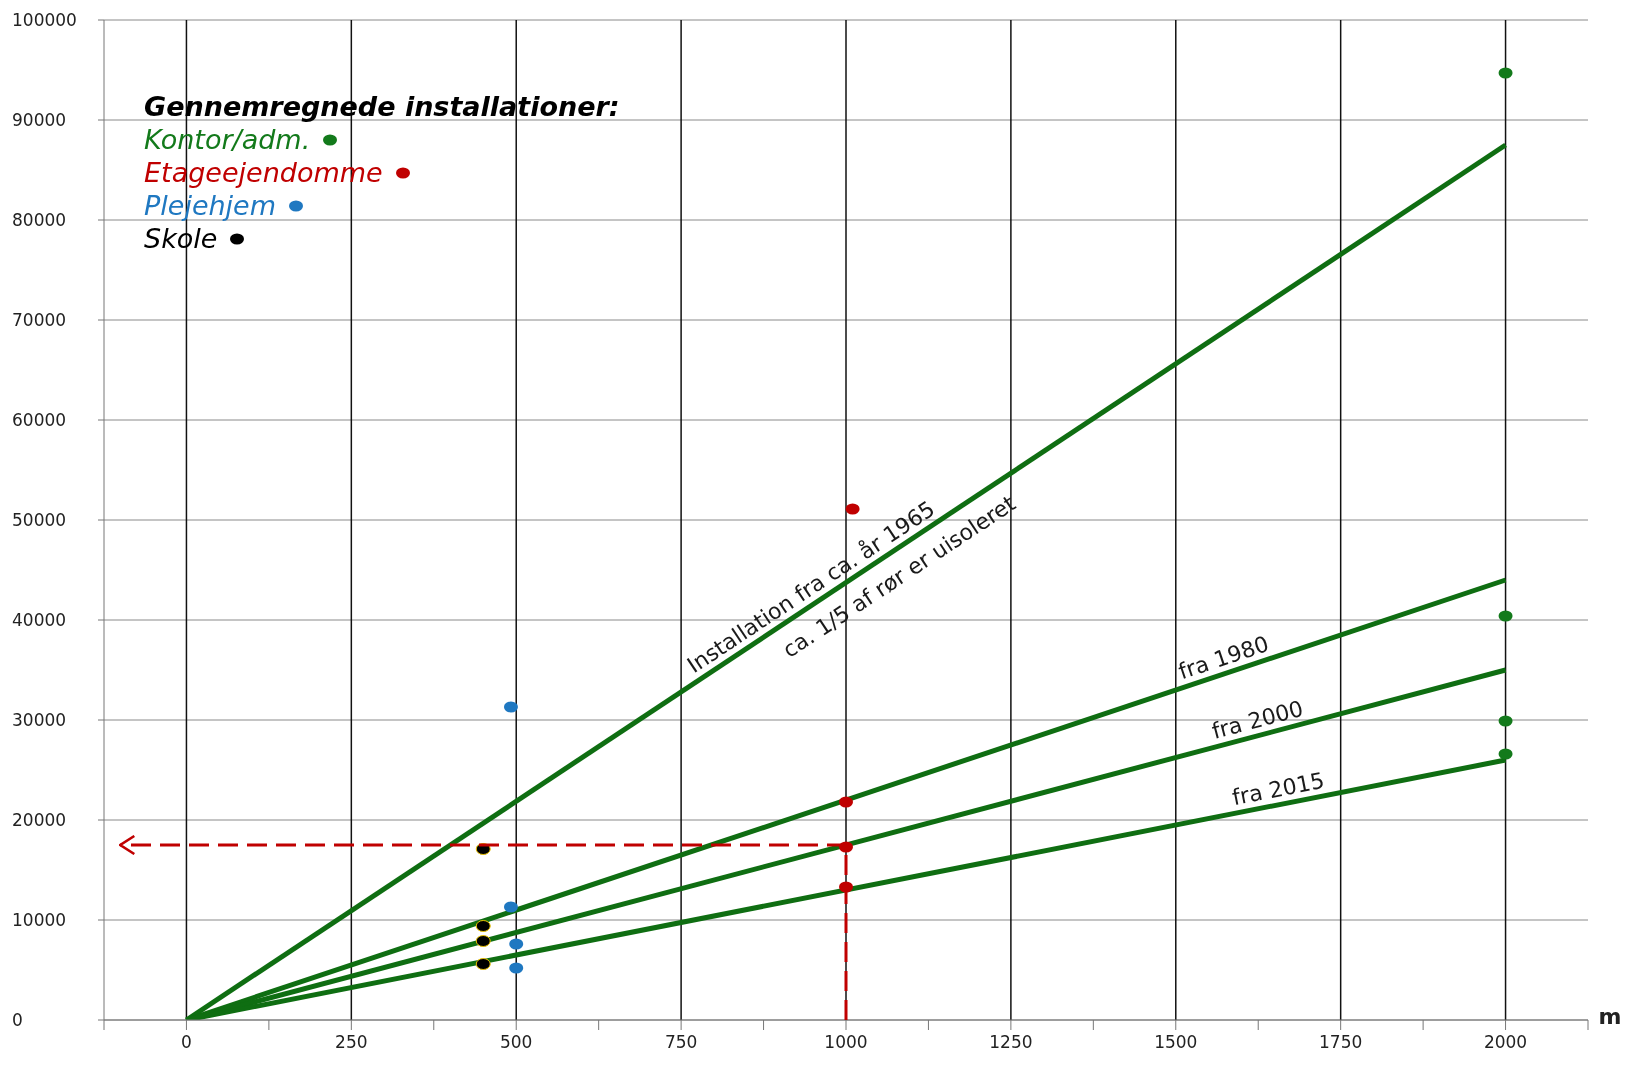  I want to click on y-tick-label: 90000, so click(39, 120).